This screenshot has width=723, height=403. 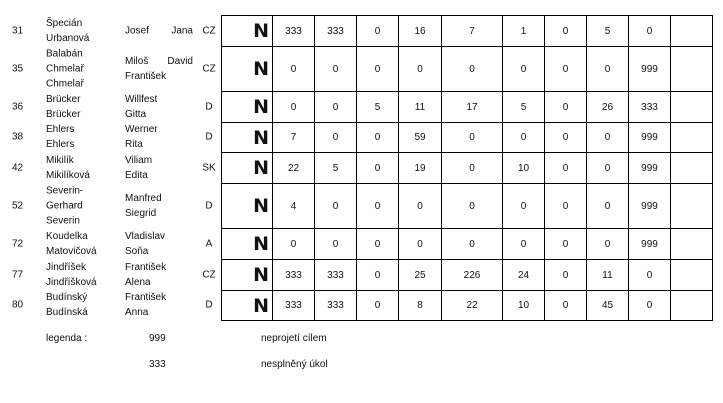 What do you see at coordinates (134, 144) in the screenshot?
I see `first-name: Rita` at bounding box center [134, 144].